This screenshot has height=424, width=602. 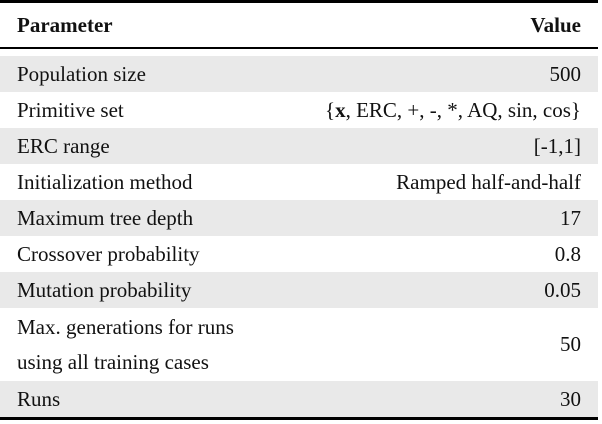 What do you see at coordinates (299, 52) in the screenshot?
I see `header-spacer` at bounding box center [299, 52].